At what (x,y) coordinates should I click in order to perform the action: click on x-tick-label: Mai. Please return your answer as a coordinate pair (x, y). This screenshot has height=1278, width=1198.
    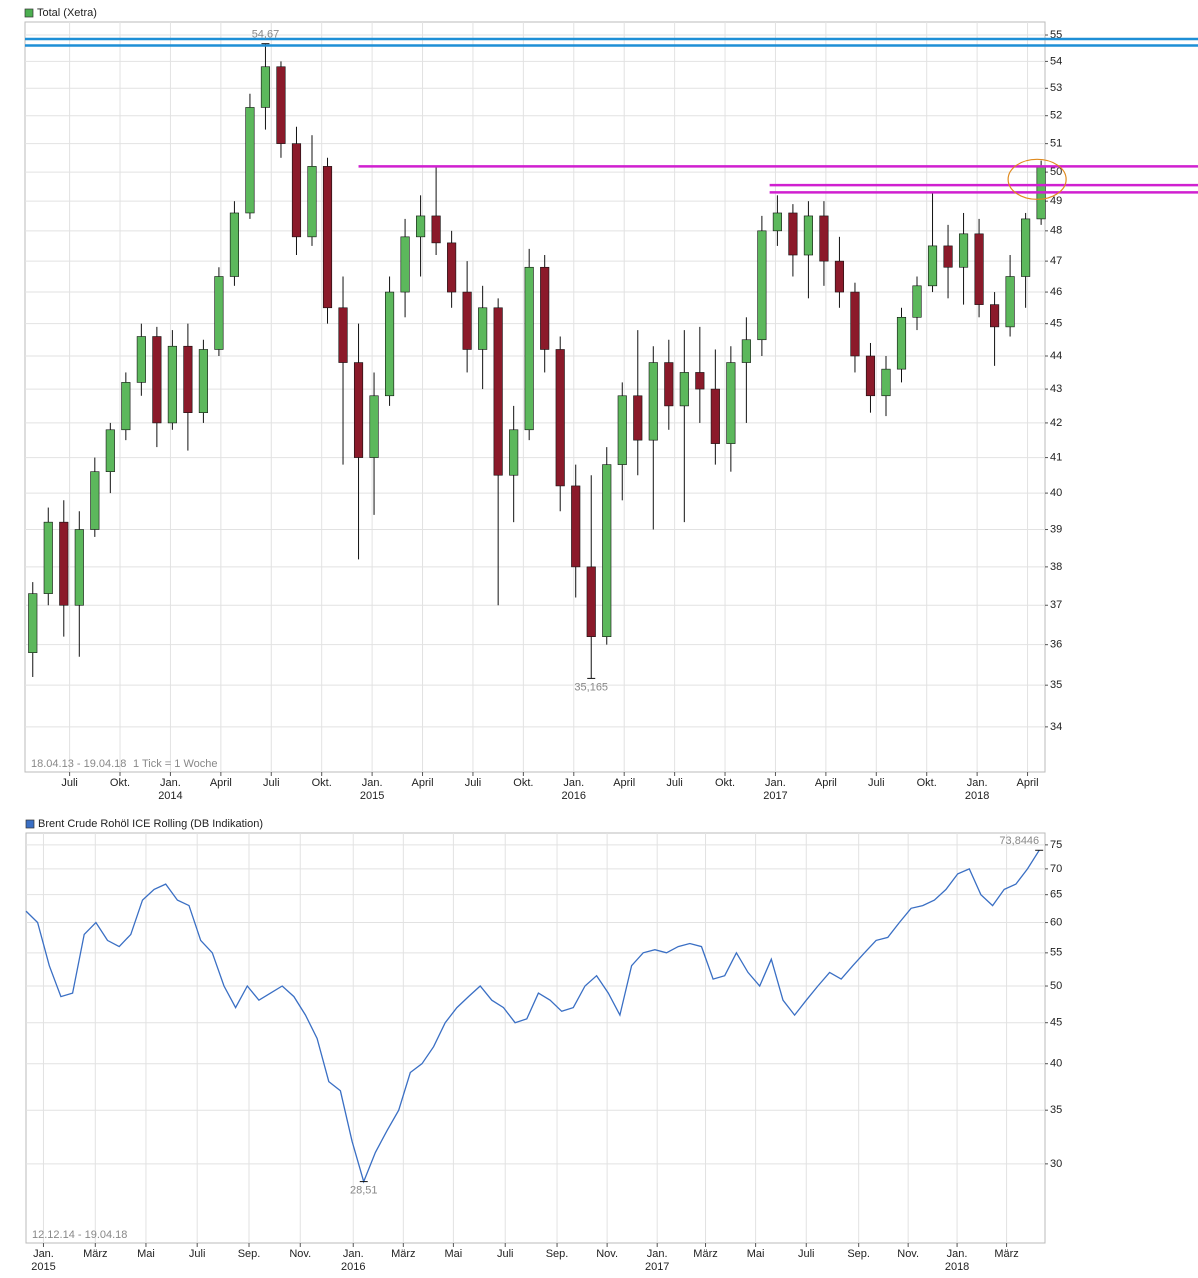
    Looking at the image, I should click on (756, 1254).